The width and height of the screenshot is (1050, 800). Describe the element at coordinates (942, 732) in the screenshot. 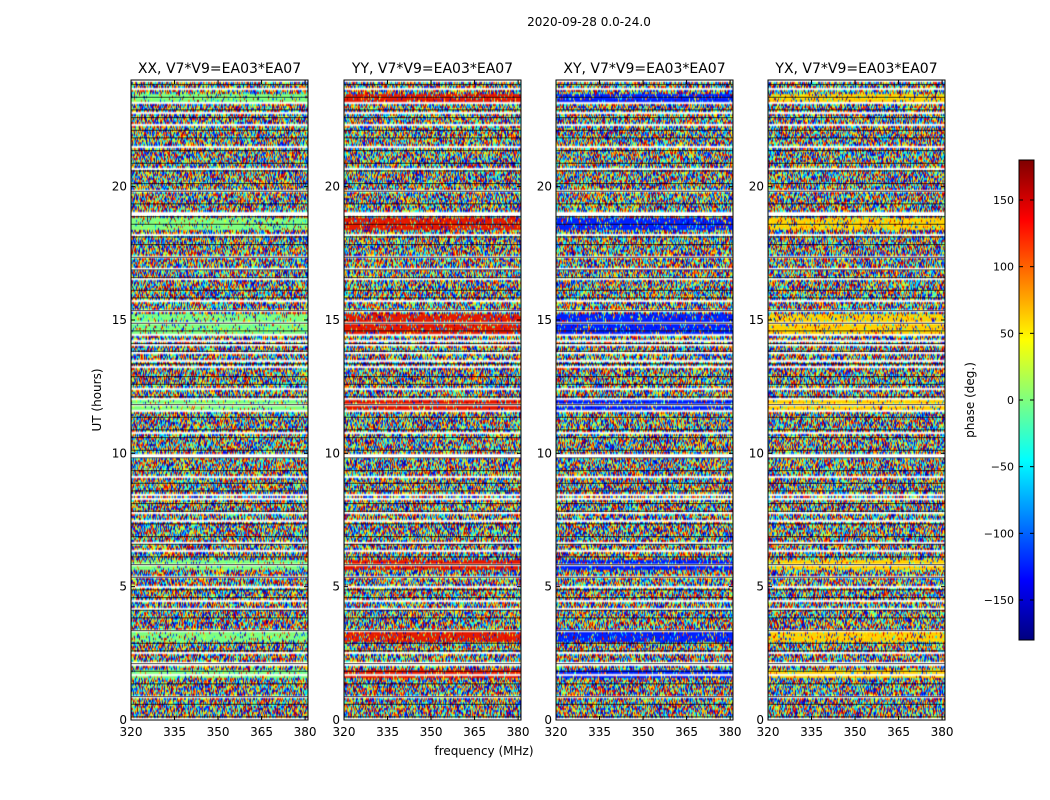

I see `x-tick-label: 380` at that location.